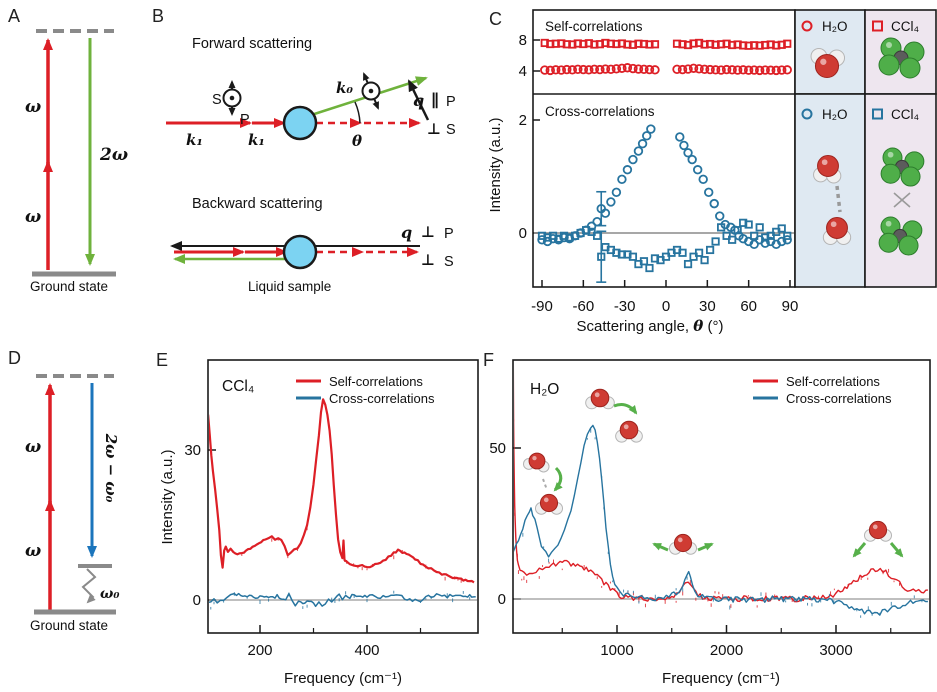  Describe the element at coordinates (357, 112) in the screenshot. I see `theta-angle-arc` at that location.